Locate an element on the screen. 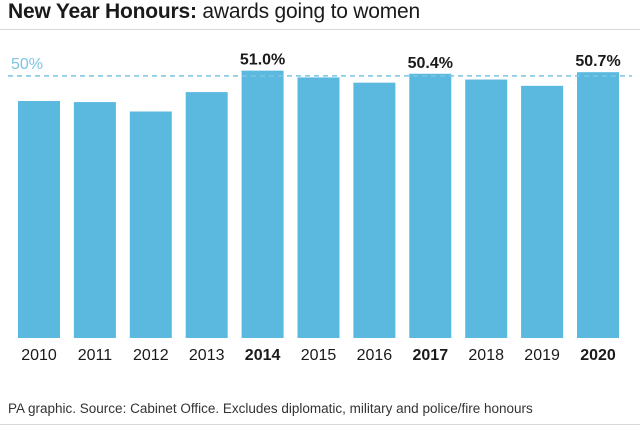 The image size is (640, 432). x-tick-label-2011: 2011 is located at coordinates (95, 355).